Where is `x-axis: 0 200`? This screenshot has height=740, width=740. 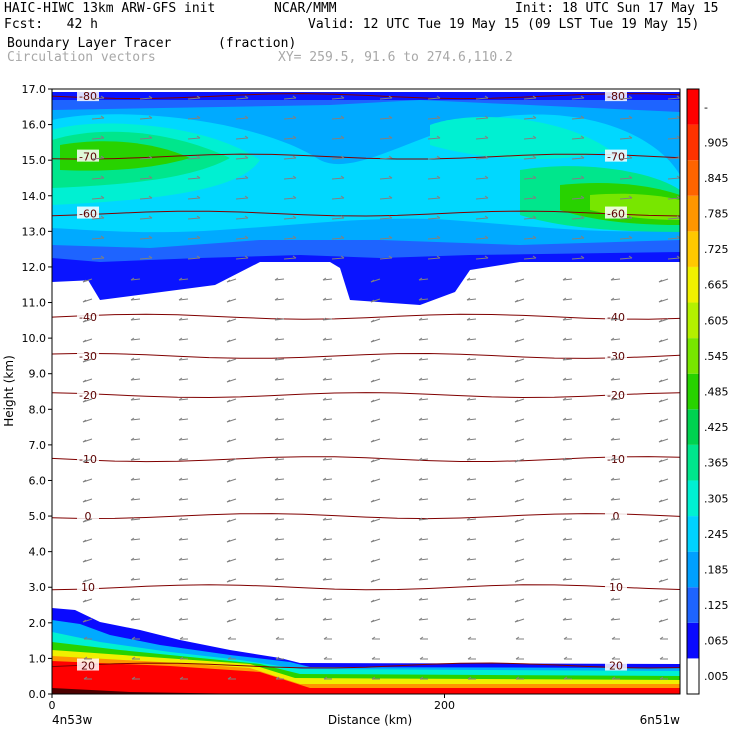 x-axis: 0 200 is located at coordinates (252, 703).